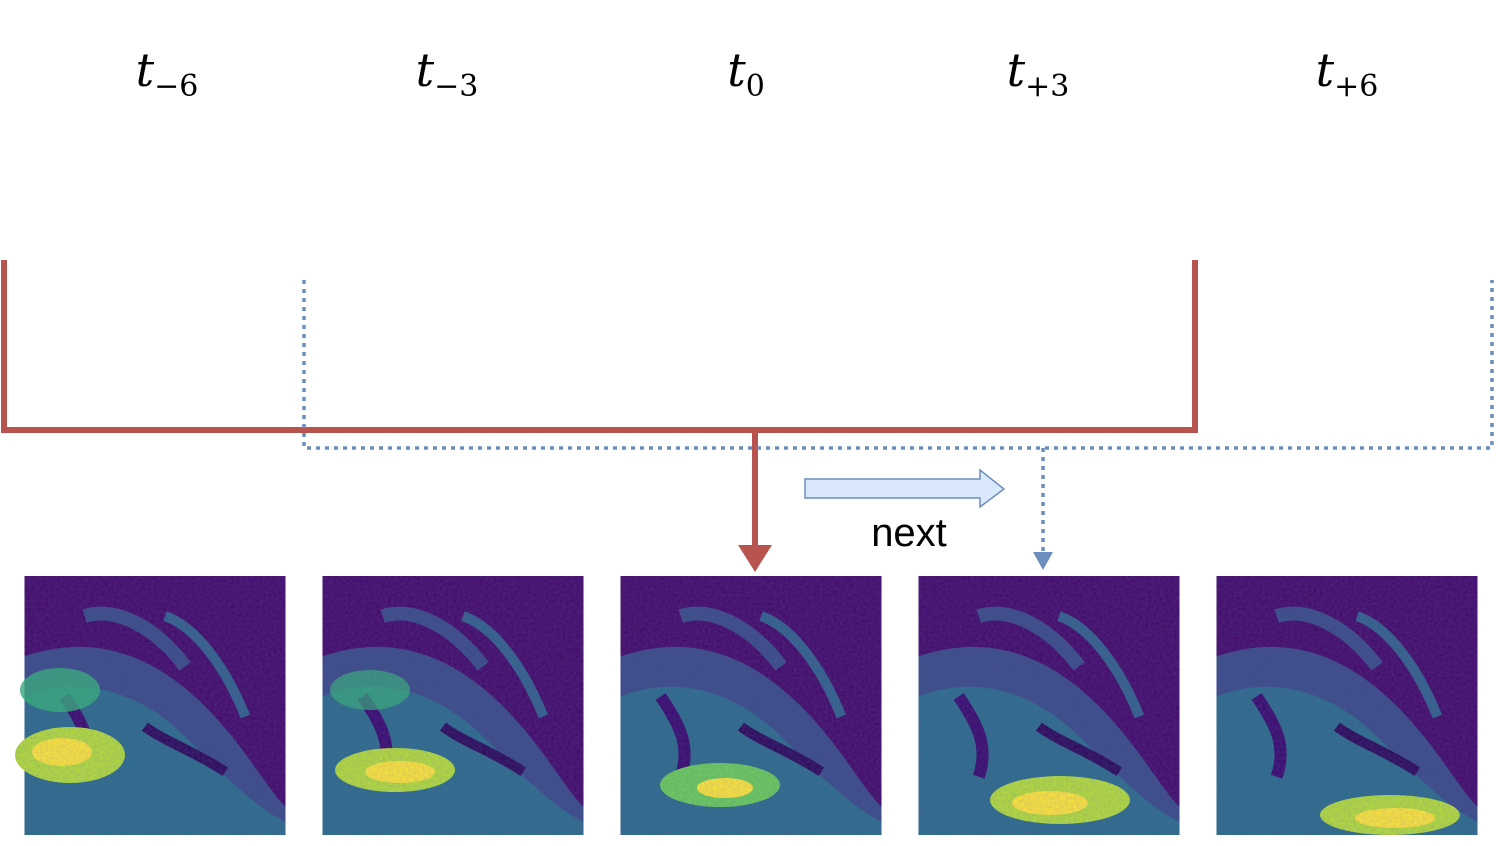  Describe the element at coordinates (447, 73) in the screenshot. I see `time-label-t-minus-3: t−3` at that location.